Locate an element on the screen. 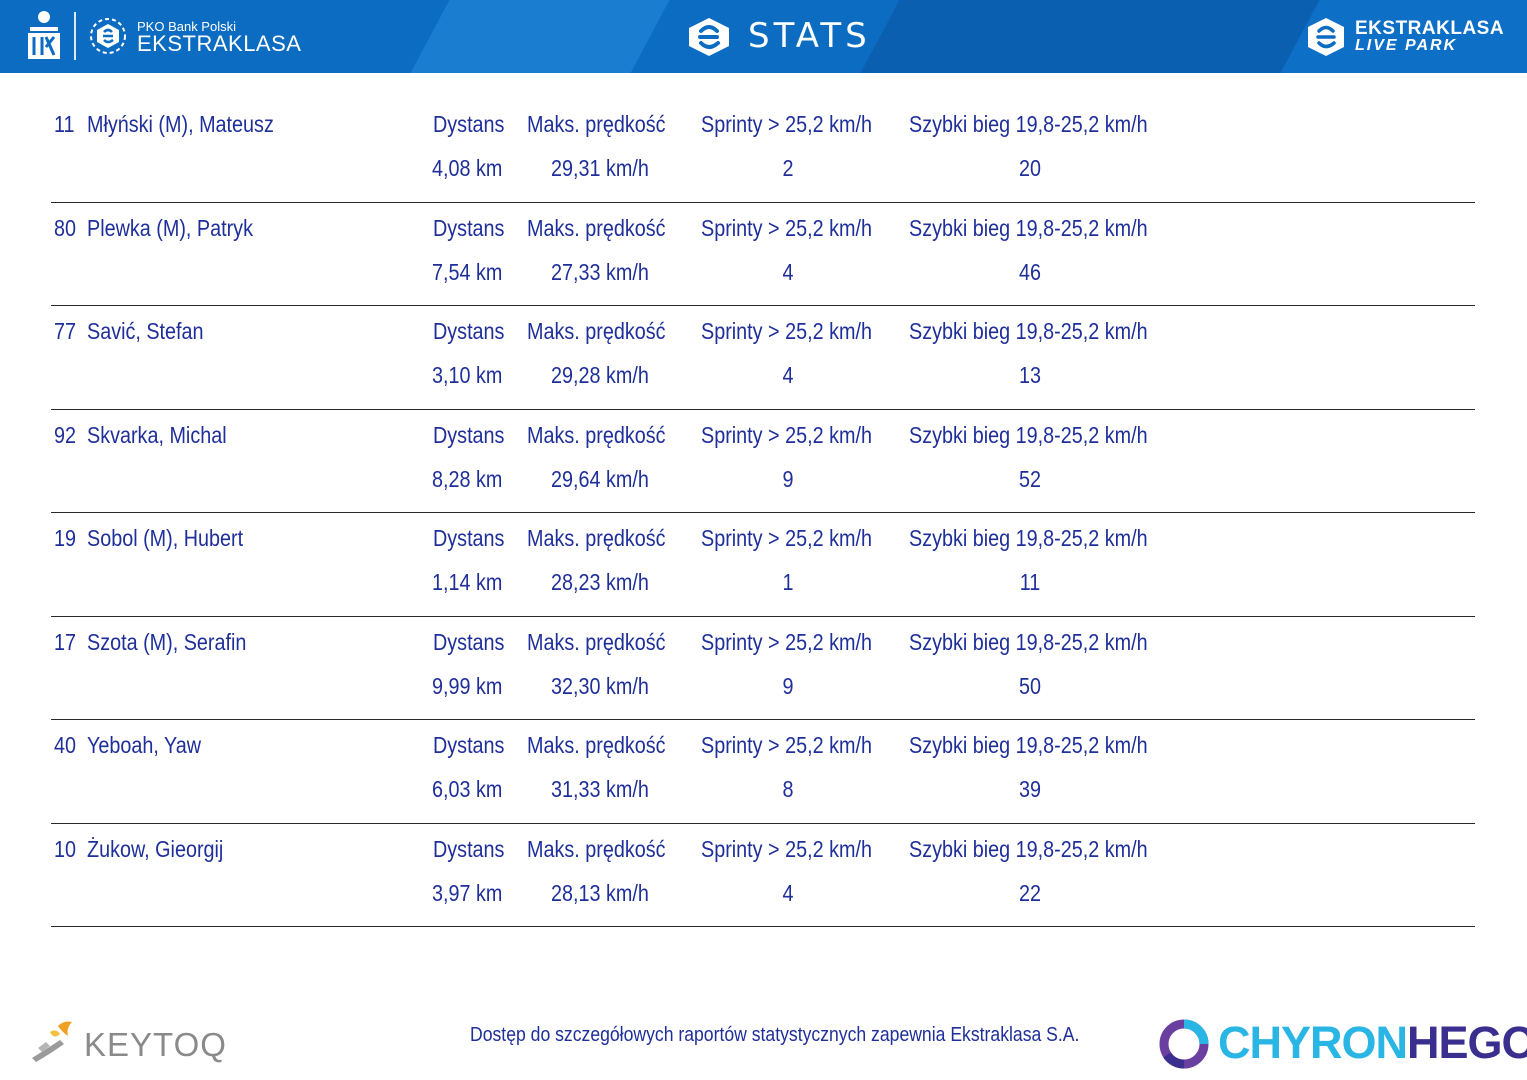 This screenshot has height=1080, width=1527. player-number: 17 is located at coordinates (65, 641).